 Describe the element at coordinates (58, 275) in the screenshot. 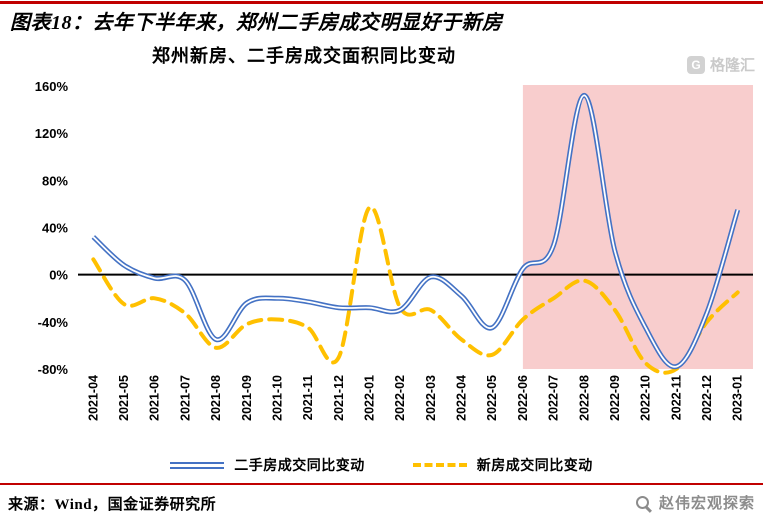

I see `svg-text: 0%` at that location.